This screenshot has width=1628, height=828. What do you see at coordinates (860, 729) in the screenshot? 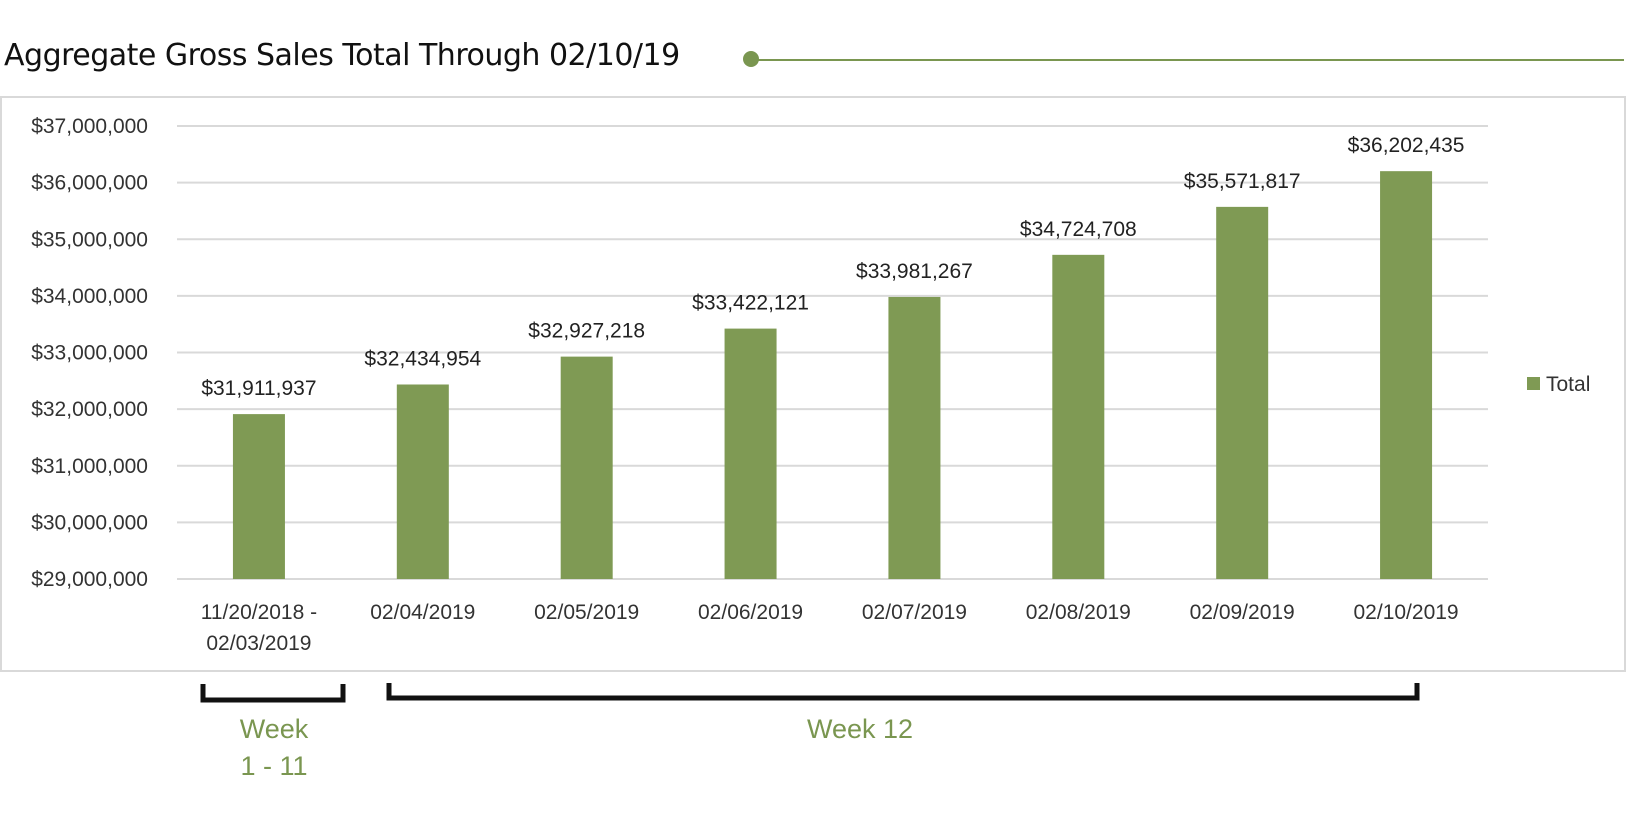
I see `week-12-label: Week 12` at bounding box center [860, 729].